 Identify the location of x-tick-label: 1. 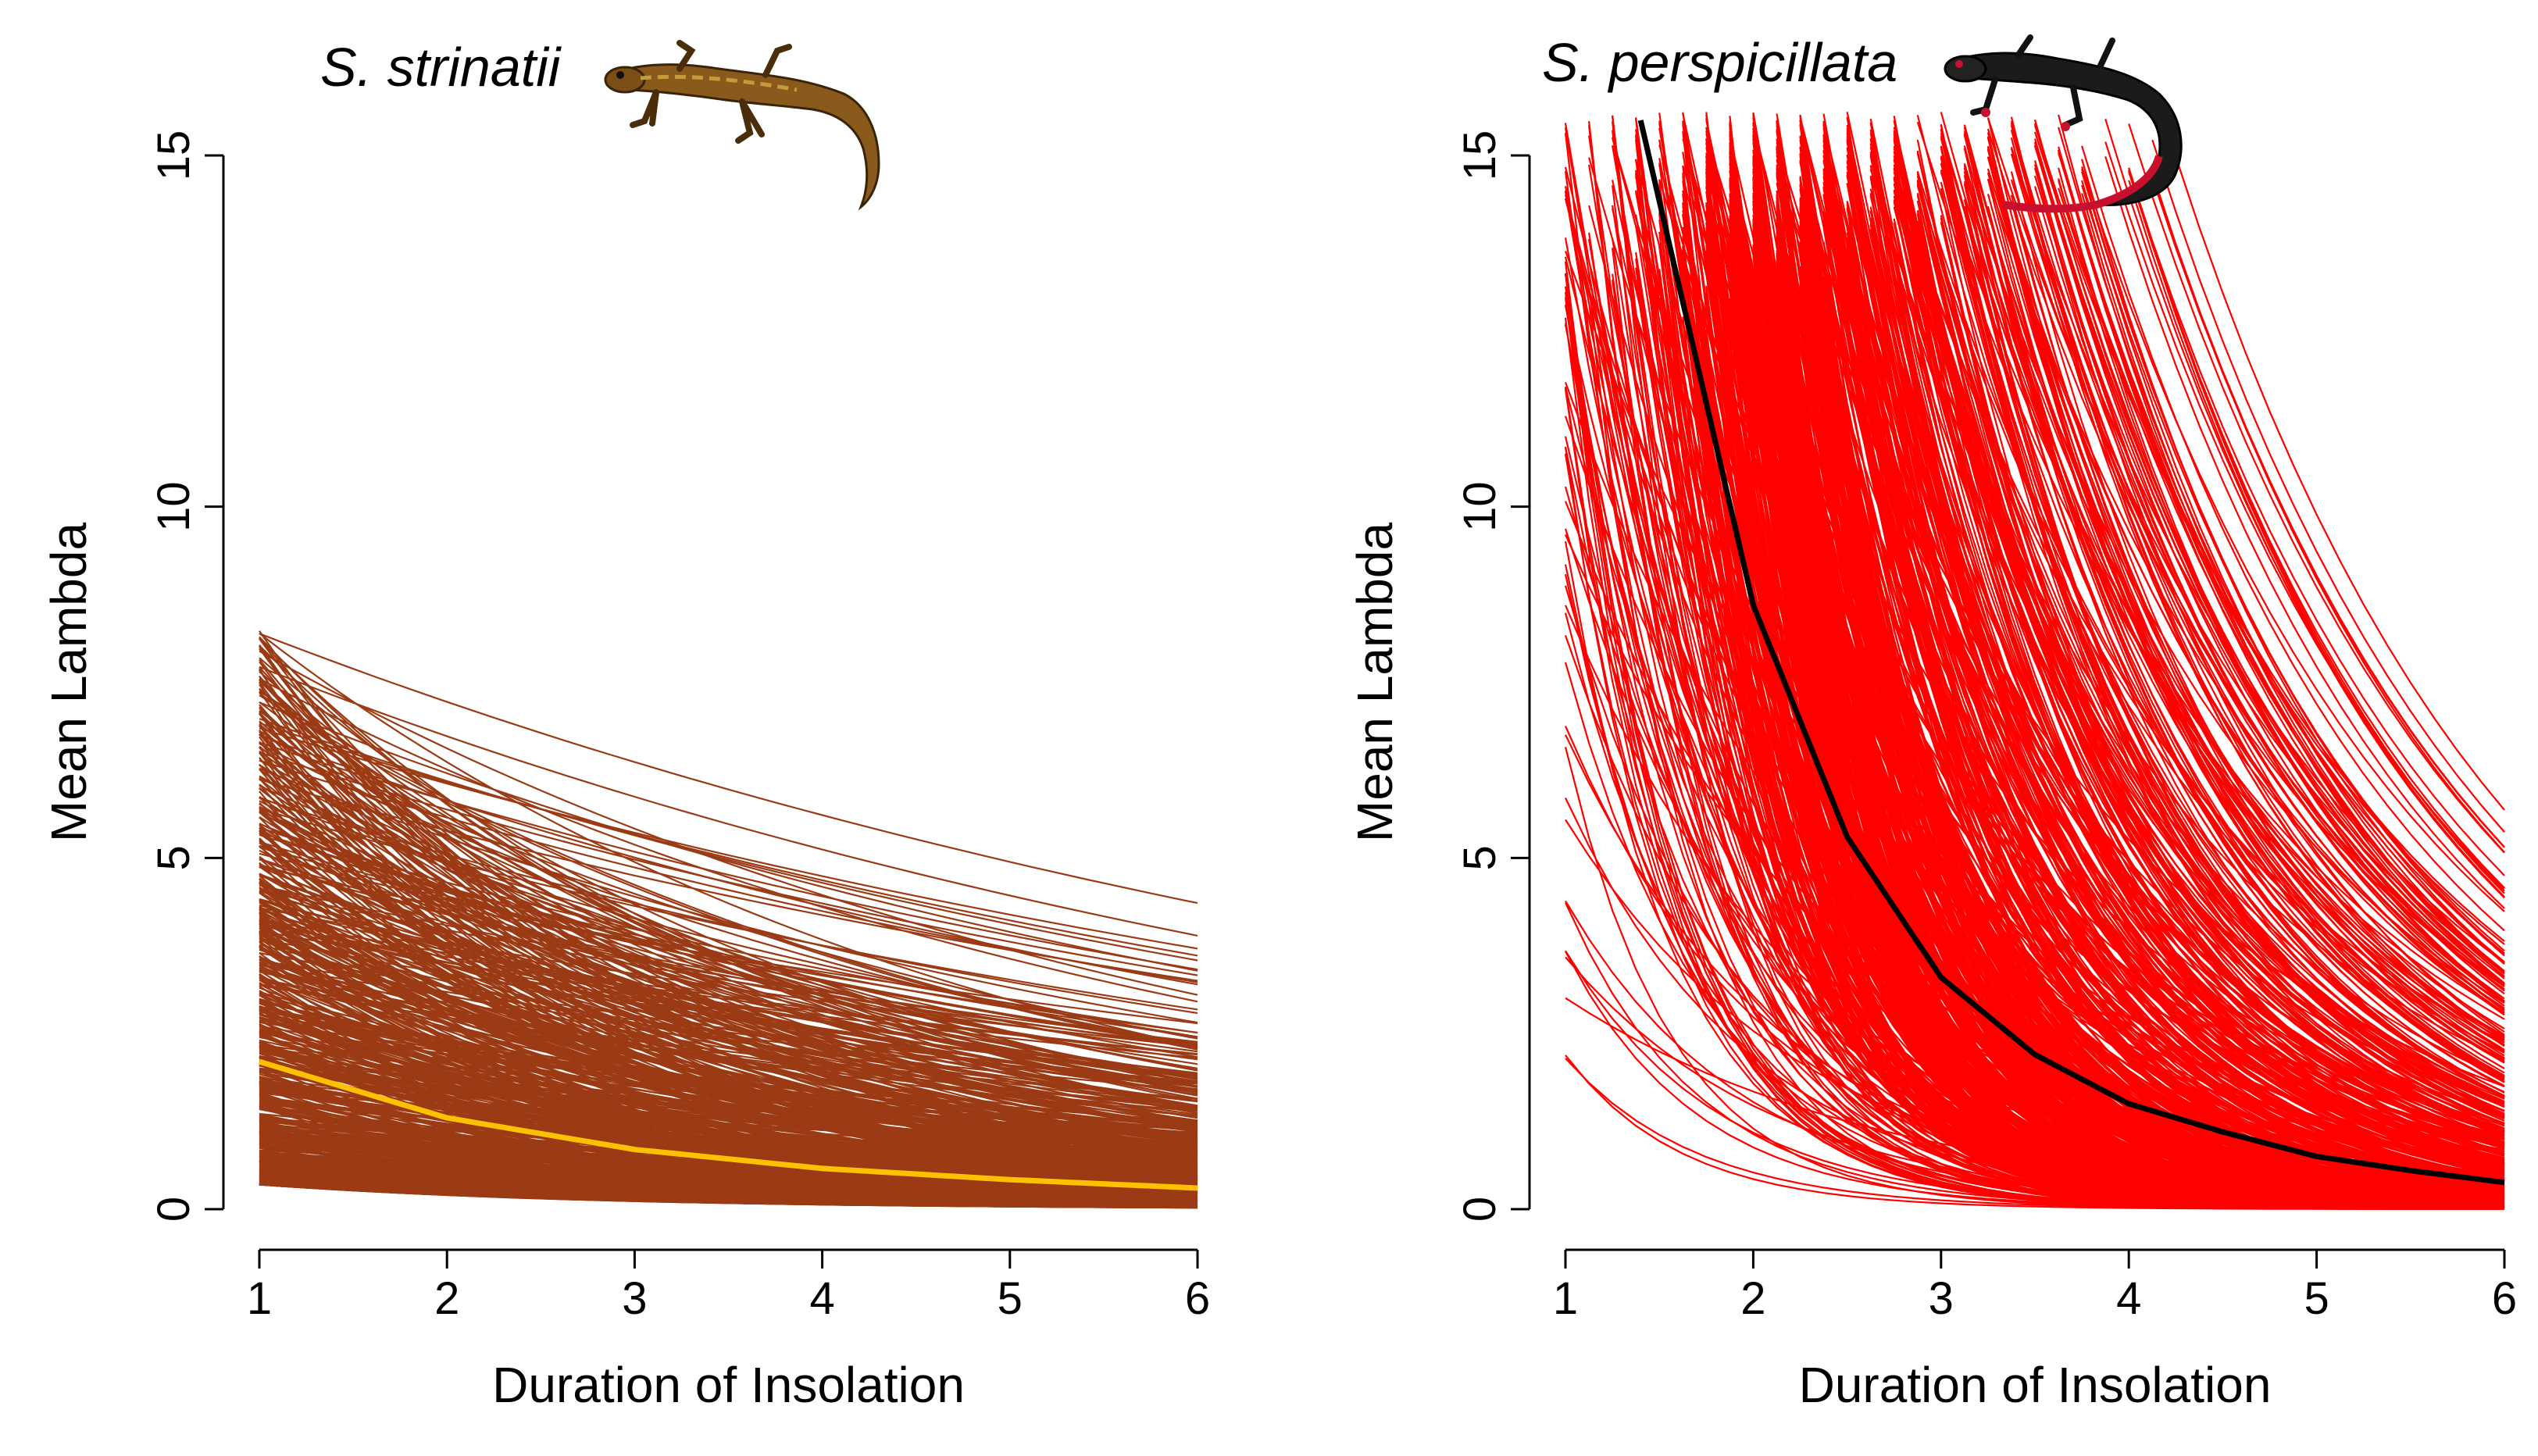
(1565, 1298).